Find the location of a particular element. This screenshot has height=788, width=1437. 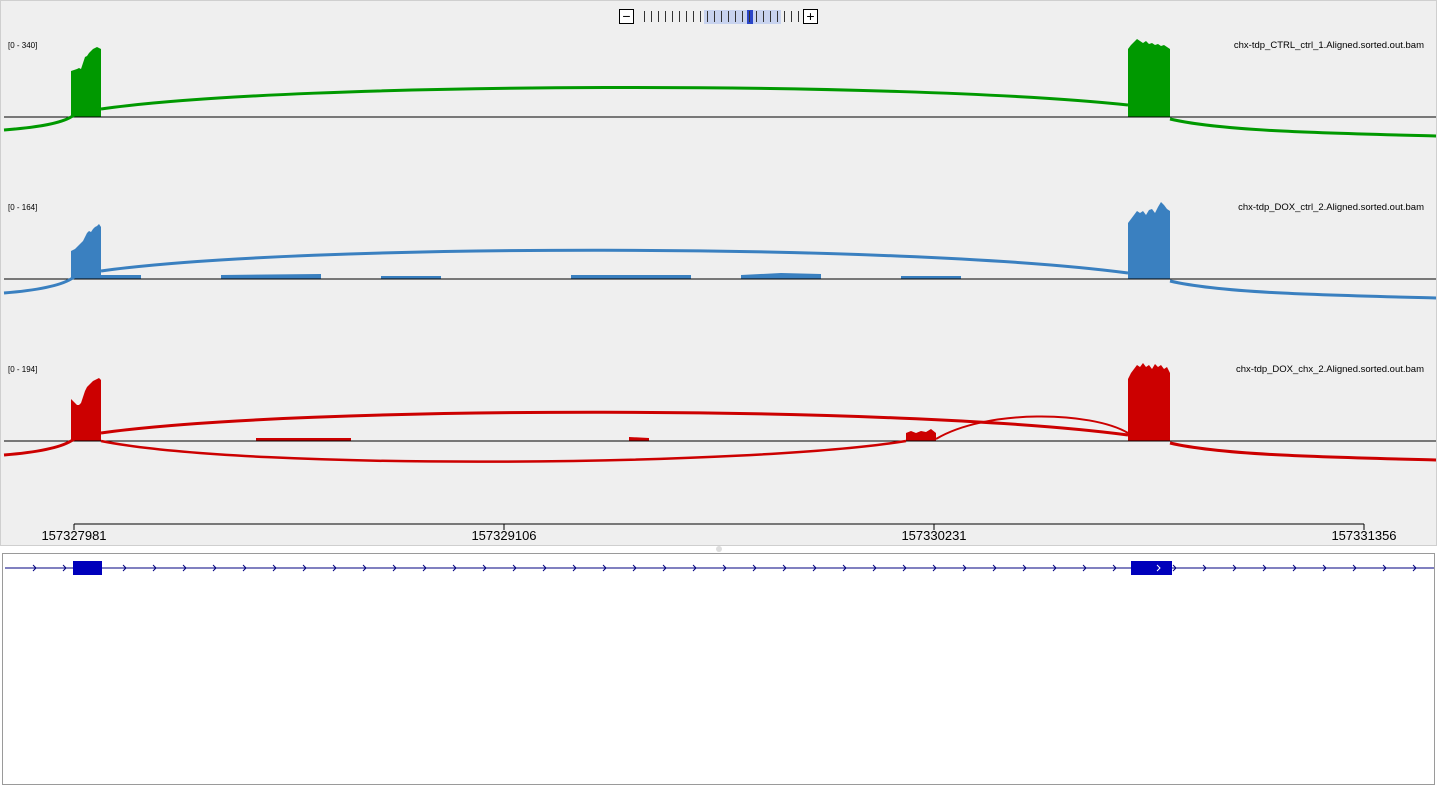

ruler-tick-label: 157331356 is located at coordinates (1363, 535).